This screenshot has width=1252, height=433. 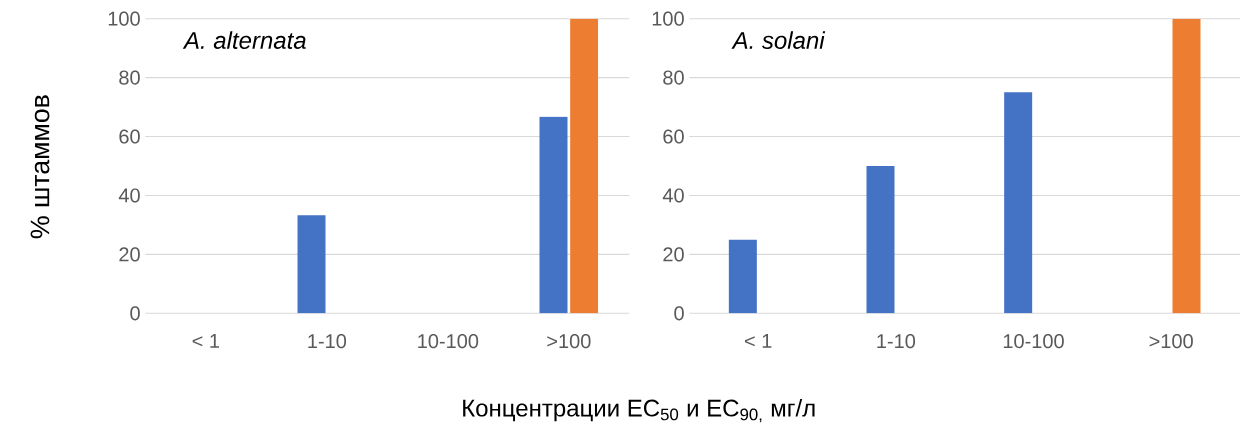 I want to click on x-axis-title: Концентрации EC$_{50}$ и EC$_{90,}$ мг/л, so click(x=639, y=410).